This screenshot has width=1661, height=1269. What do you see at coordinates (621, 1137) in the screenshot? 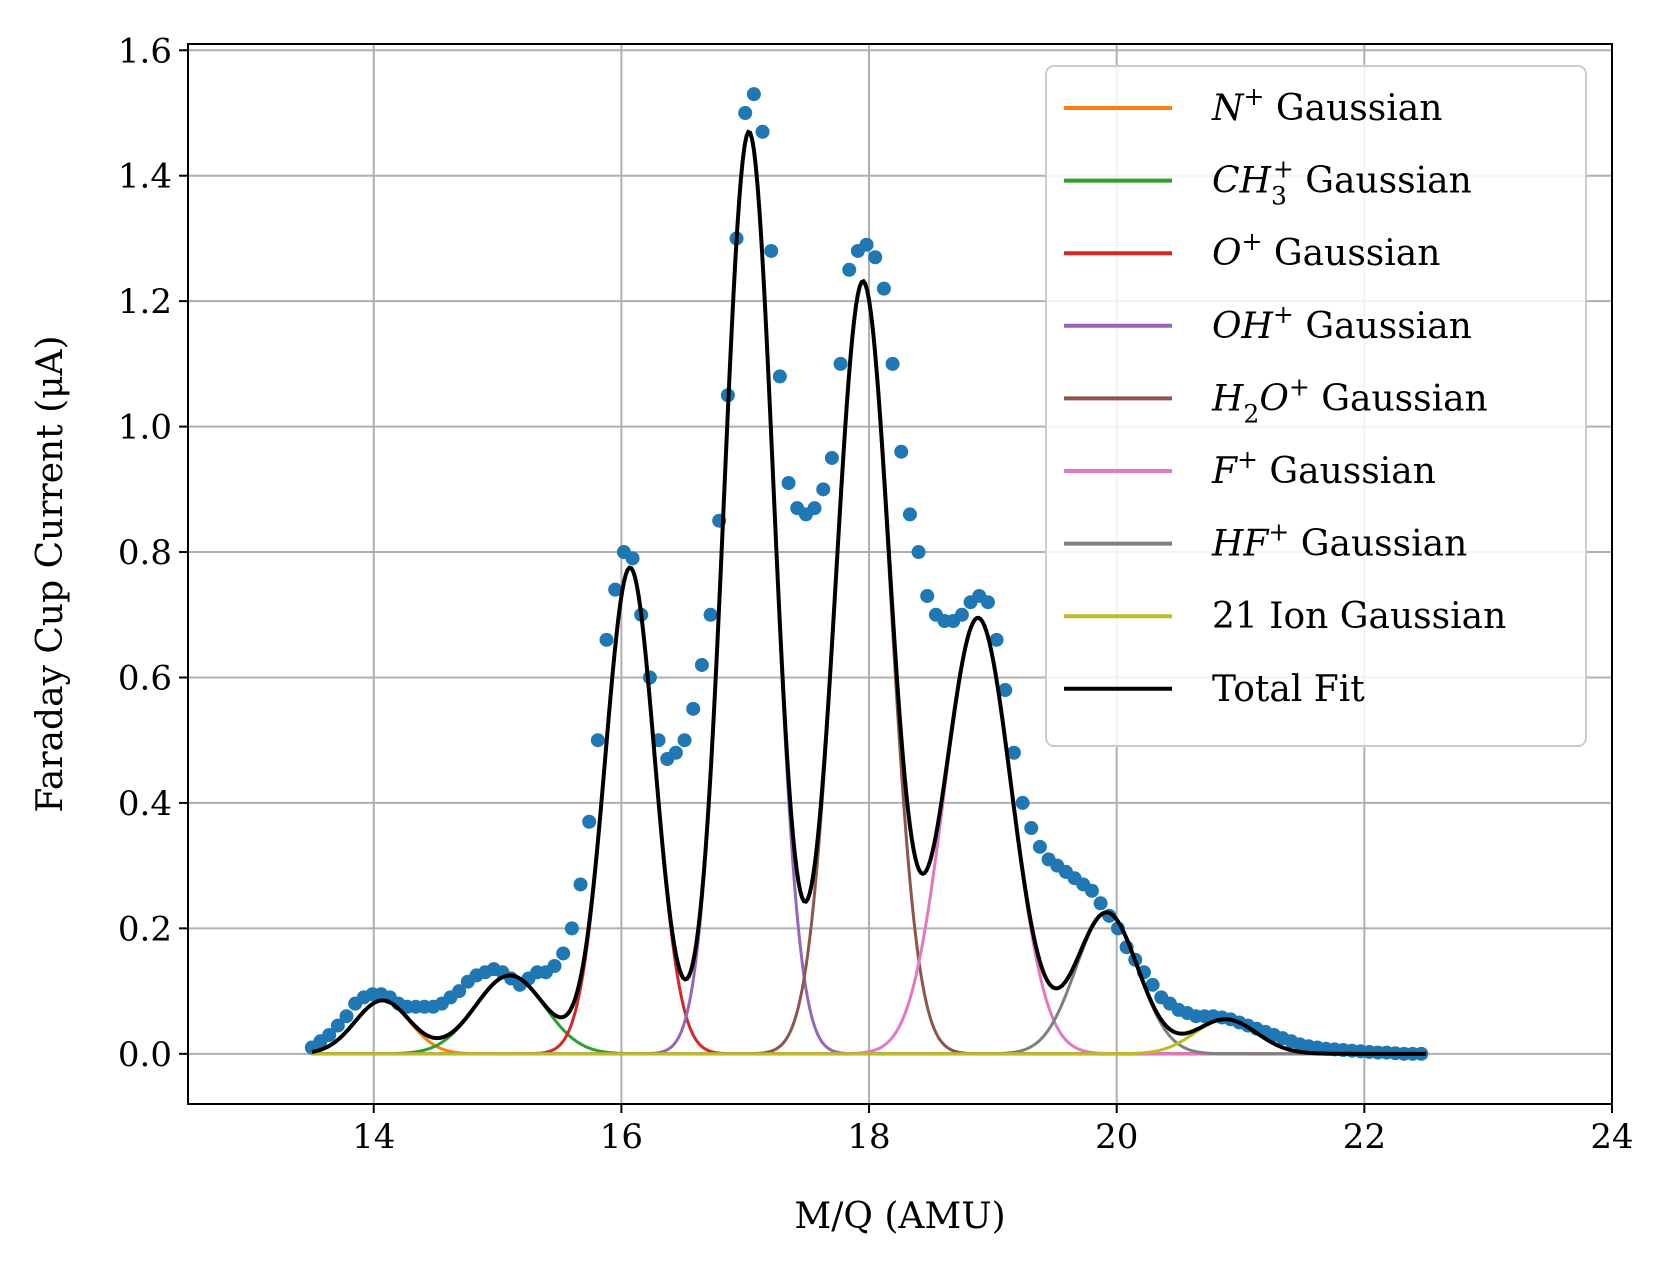
I see `x-tick-label: 16` at bounding box center [621, 1137].